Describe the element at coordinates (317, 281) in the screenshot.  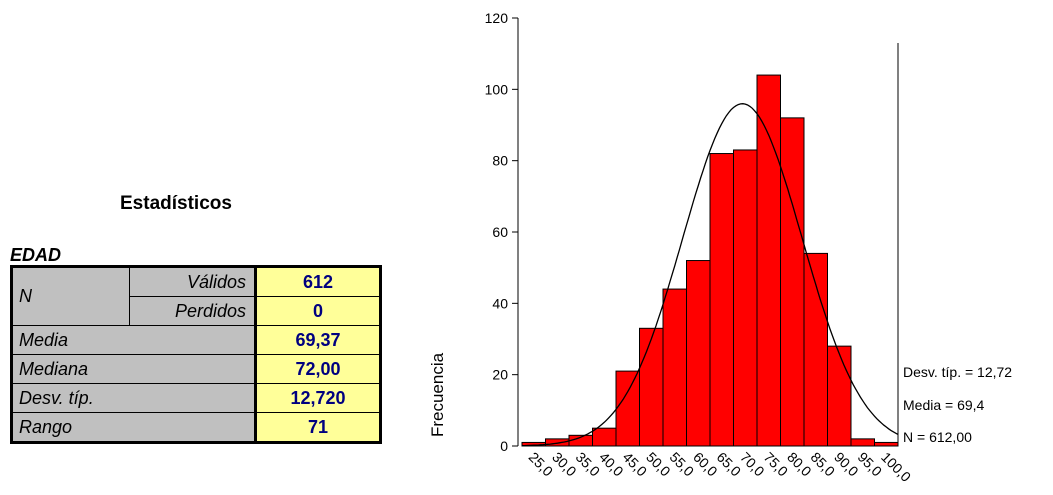
I see `validos-value: 612` at that location.